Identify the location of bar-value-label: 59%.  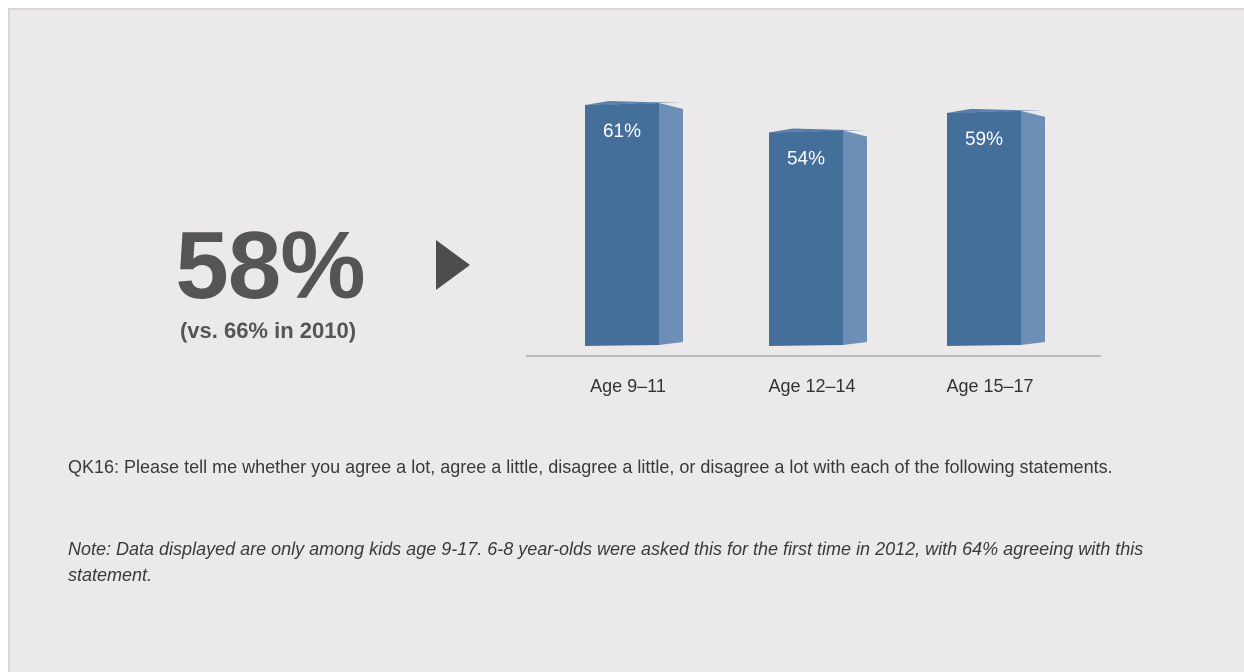
(984, 139).